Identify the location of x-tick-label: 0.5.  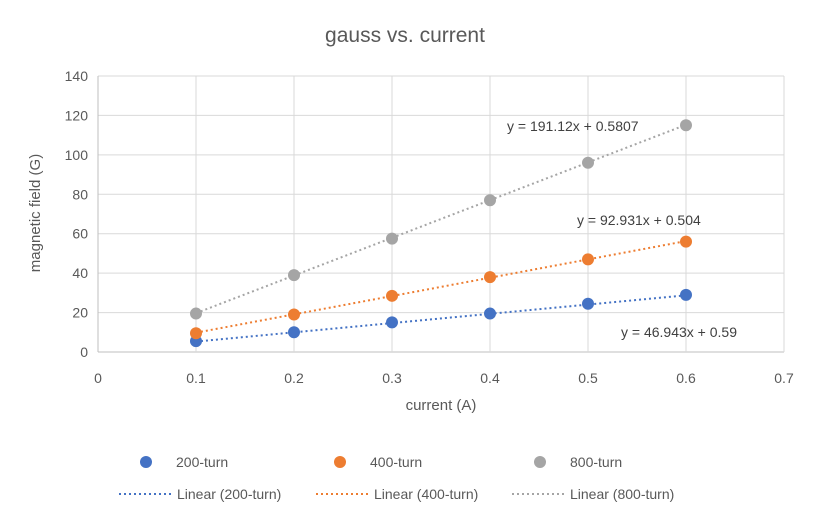
(588, 378).